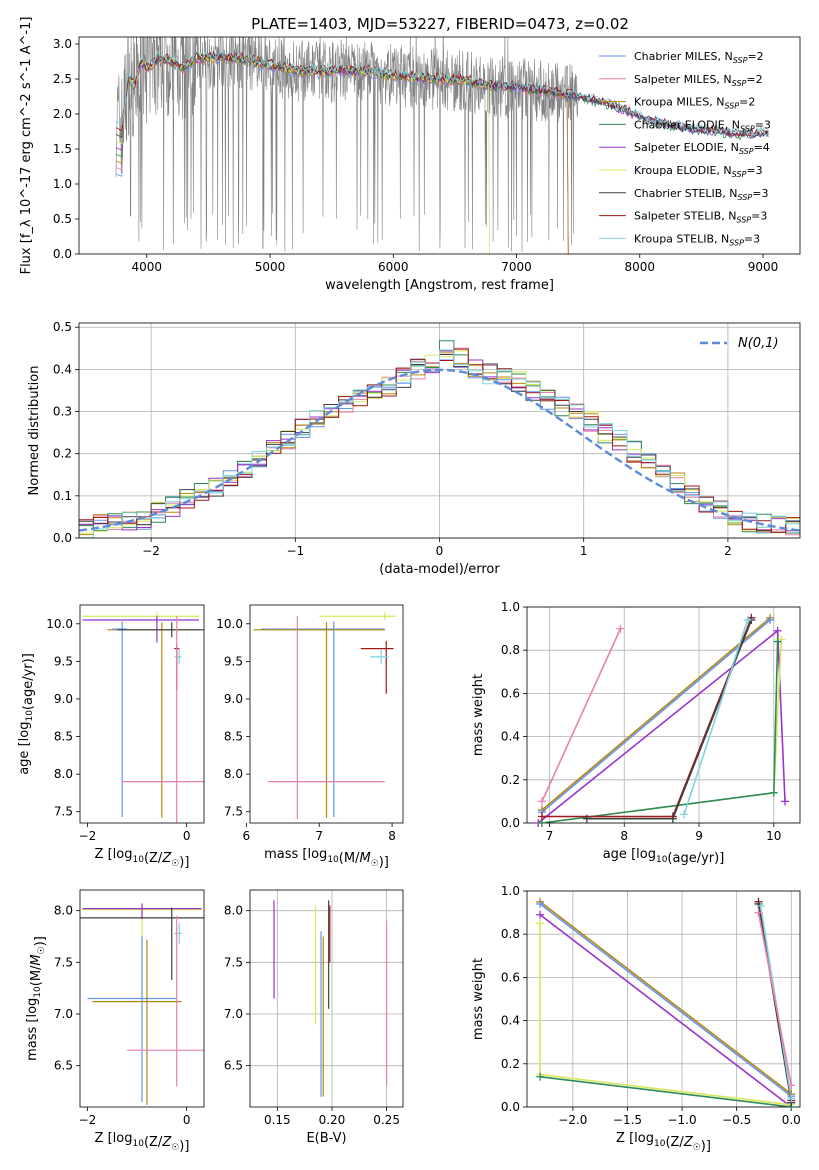 The width and height of the screenshot is (819, 1170). Describe the element at coordinates (762, 147) in the screenshot. I see `legend-suffix: =4` at that location.